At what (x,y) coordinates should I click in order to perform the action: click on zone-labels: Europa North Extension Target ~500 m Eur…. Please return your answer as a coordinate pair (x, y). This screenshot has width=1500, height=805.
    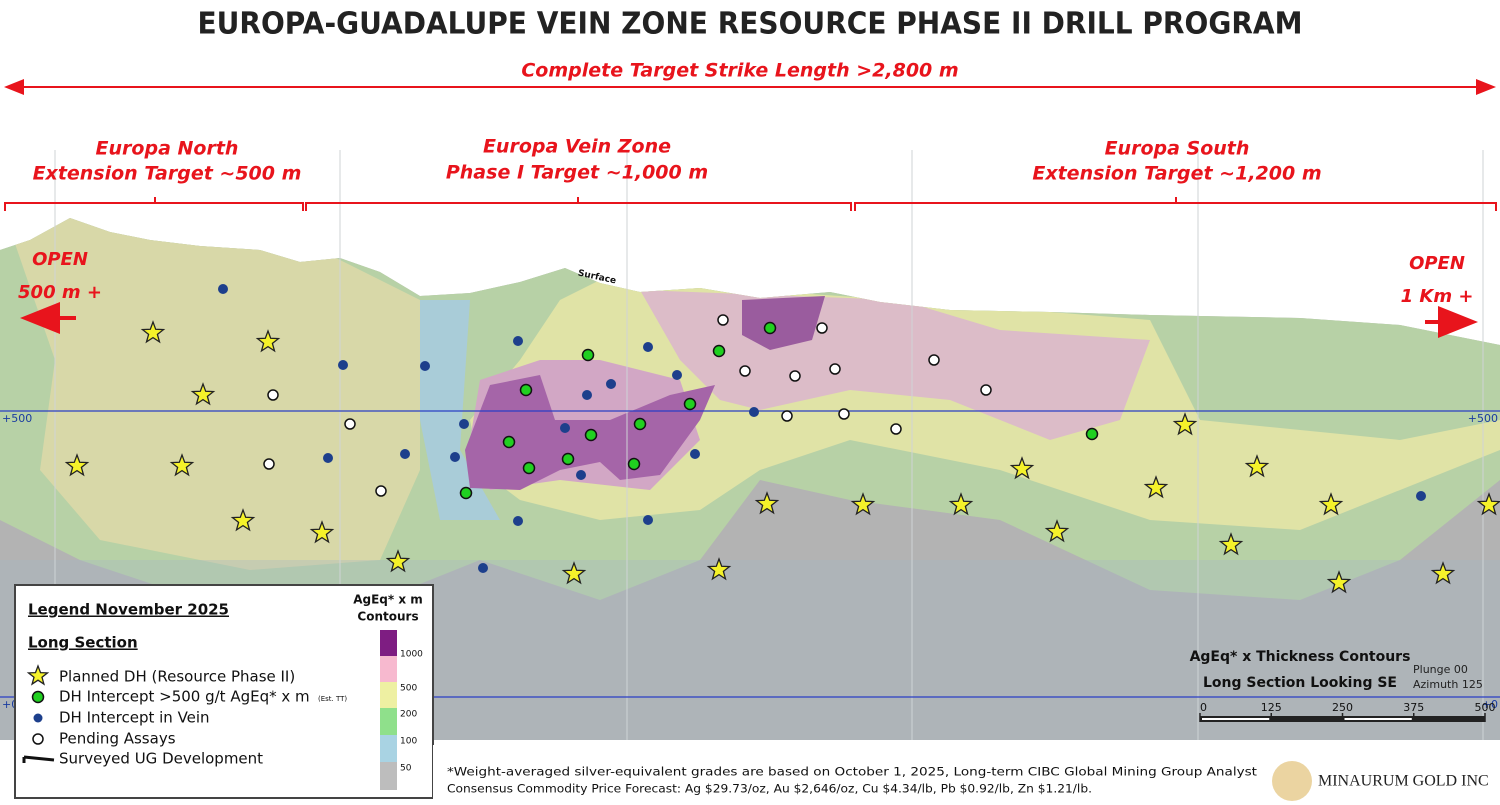
    Looking at the image, I should click on (677, 160).